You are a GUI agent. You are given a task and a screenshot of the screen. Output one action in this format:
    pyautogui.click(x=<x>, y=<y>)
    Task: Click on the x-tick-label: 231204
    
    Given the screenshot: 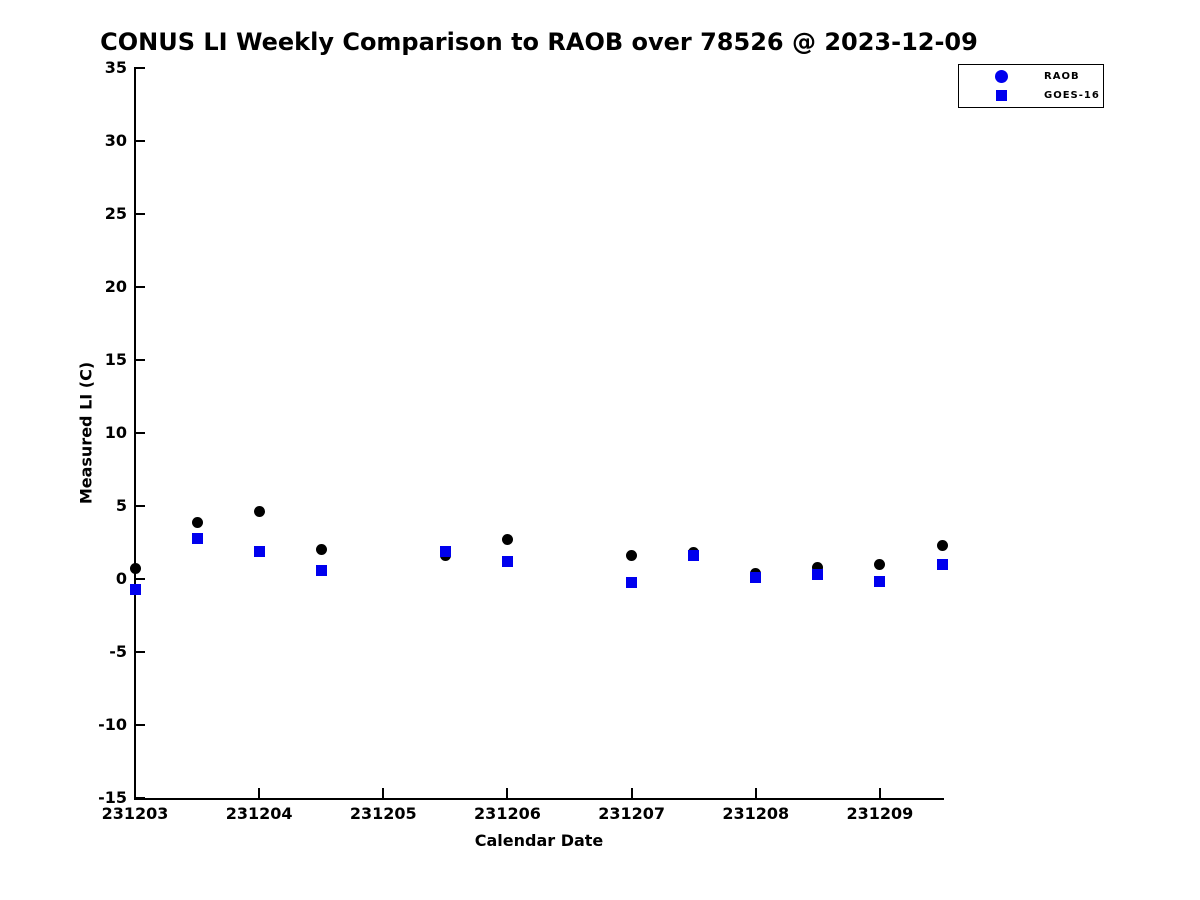 What is the action you would take?
    pyautogui.click(x=259, y=813)
    